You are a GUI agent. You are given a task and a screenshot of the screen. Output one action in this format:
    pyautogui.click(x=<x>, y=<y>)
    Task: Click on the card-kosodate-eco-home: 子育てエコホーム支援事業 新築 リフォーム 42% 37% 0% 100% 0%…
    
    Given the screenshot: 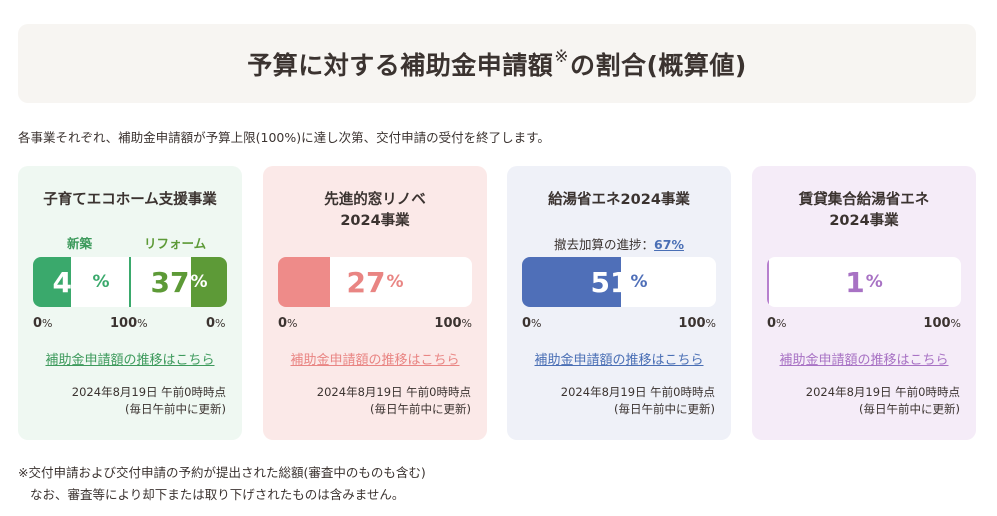 What is the action you would take?
    pyautogui.click(x=130, y=303)
    